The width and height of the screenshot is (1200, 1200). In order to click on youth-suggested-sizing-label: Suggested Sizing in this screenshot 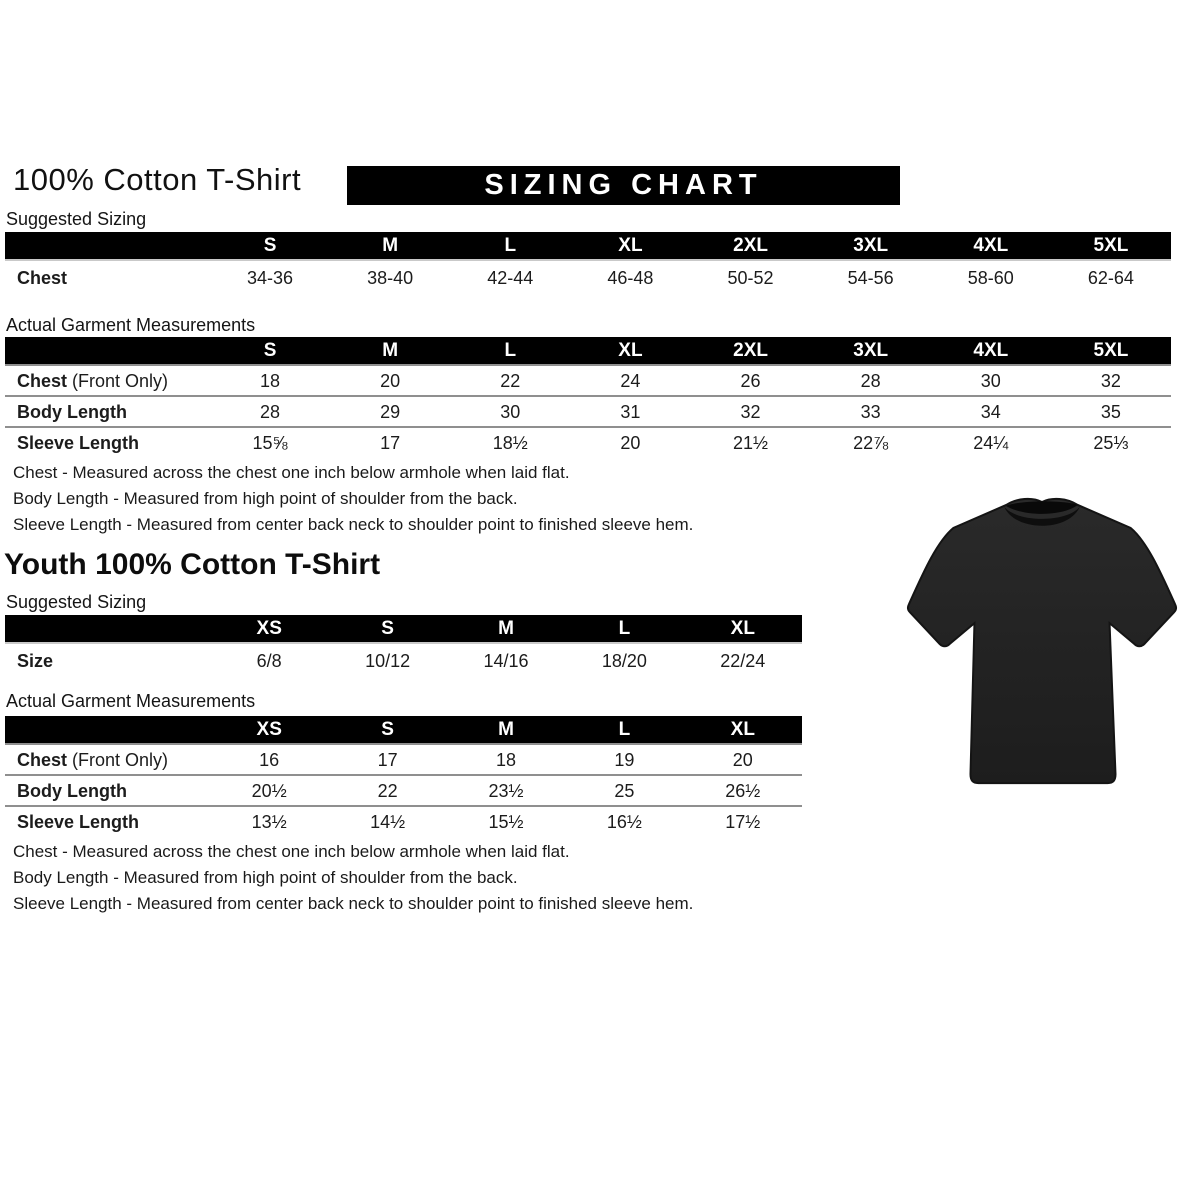, I will do `click(76, 602)`.